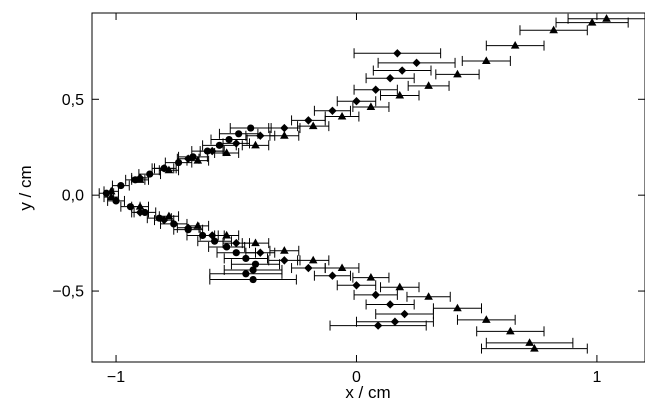 The height and width of the screenshot is (403, 645). I want to click on x-axis-label: x / cm, so click(367, 392).